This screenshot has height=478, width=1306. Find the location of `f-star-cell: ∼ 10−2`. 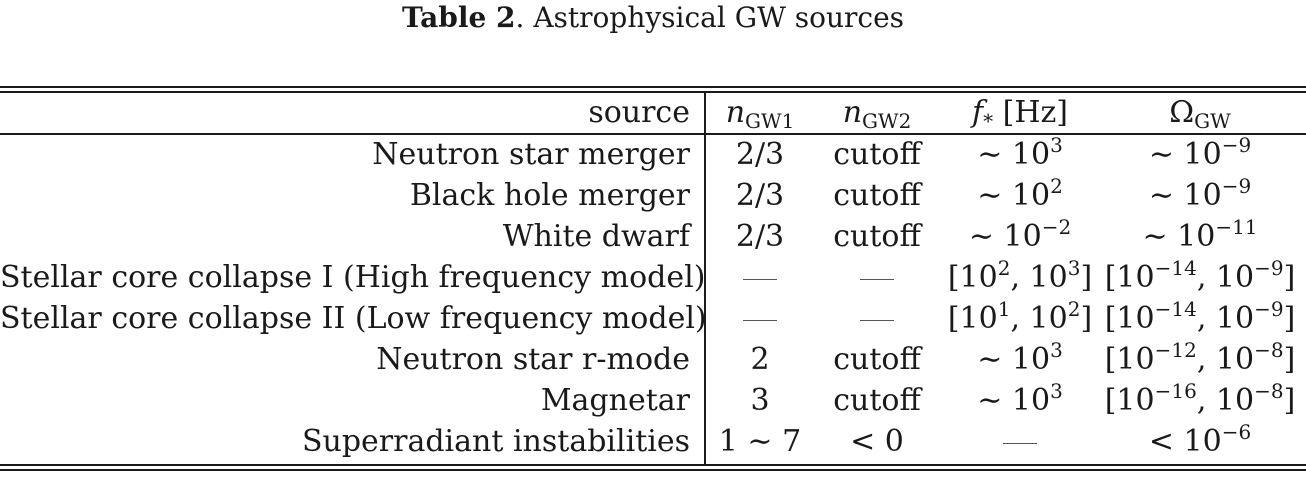

f-star-cell: ∼ 10−2 is located at coordinates (1020, 234).